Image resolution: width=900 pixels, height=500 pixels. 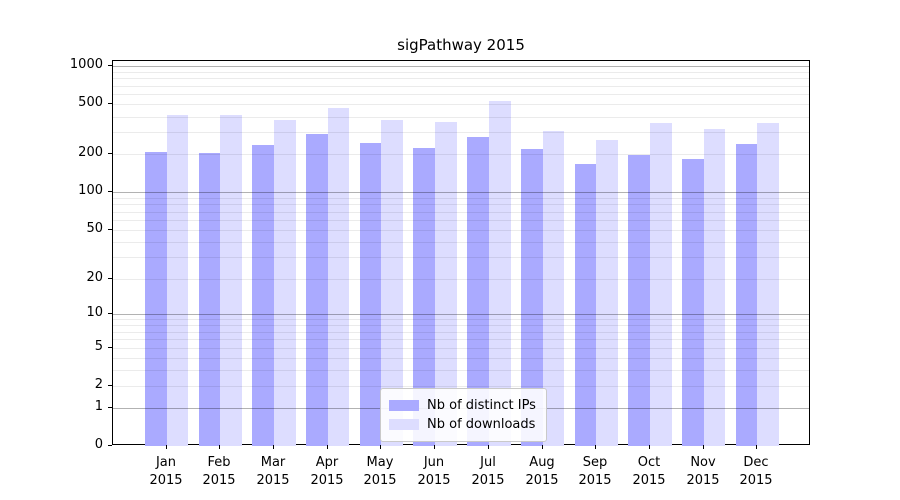 What do you see at coordinates (94, 277) in the screenshot?
I see `y-tick-label-20: 20` at bounding box center [94, 277].